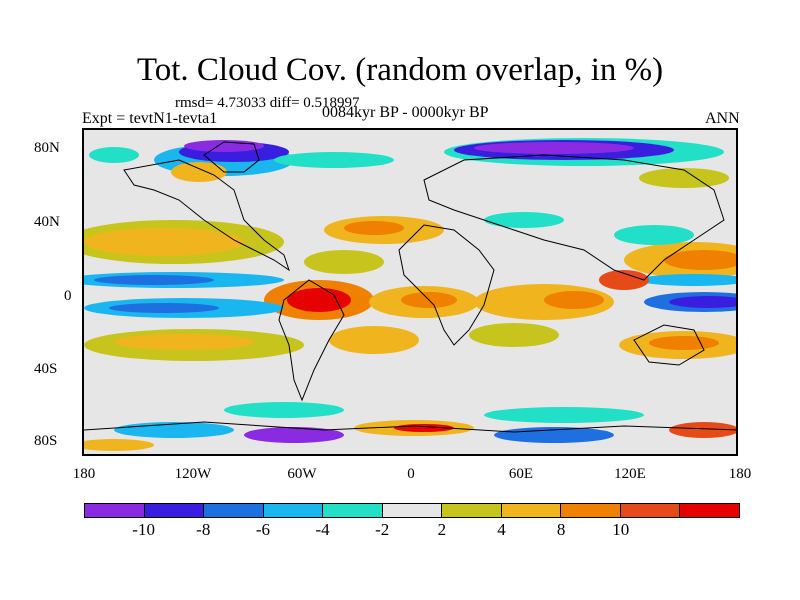 This screenshot has width=800, height=600. I want to click on colorbar-label: 4, so click(501, 529).